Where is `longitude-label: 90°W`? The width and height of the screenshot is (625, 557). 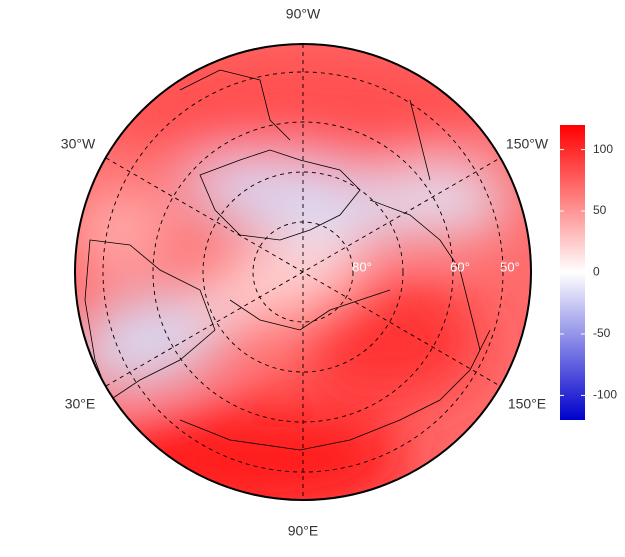 longitude-label: 90°W is located at coordinates (303, 14).